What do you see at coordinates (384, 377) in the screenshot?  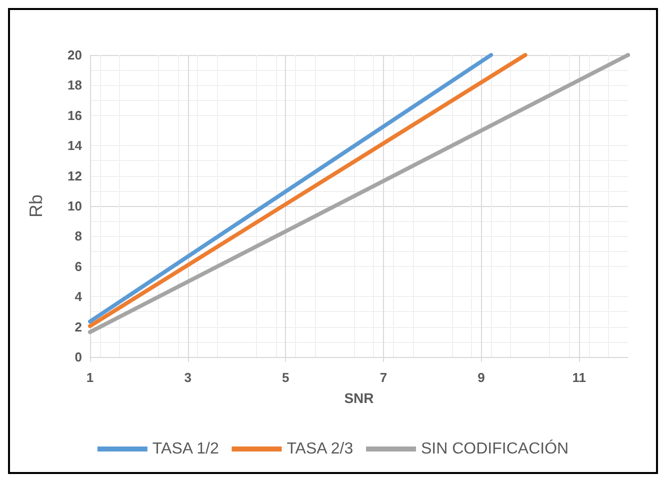 I see `x-tick-label: 7` at bounding box center [384, 377].